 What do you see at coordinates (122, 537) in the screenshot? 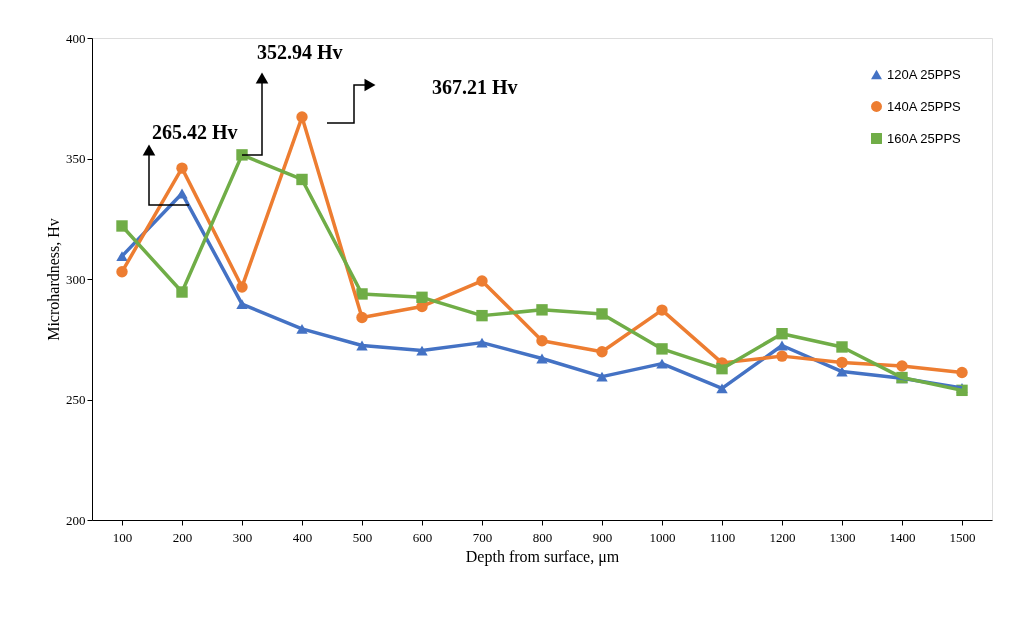
I see `x-tick-label: 100` at bounding box center [122, 537].